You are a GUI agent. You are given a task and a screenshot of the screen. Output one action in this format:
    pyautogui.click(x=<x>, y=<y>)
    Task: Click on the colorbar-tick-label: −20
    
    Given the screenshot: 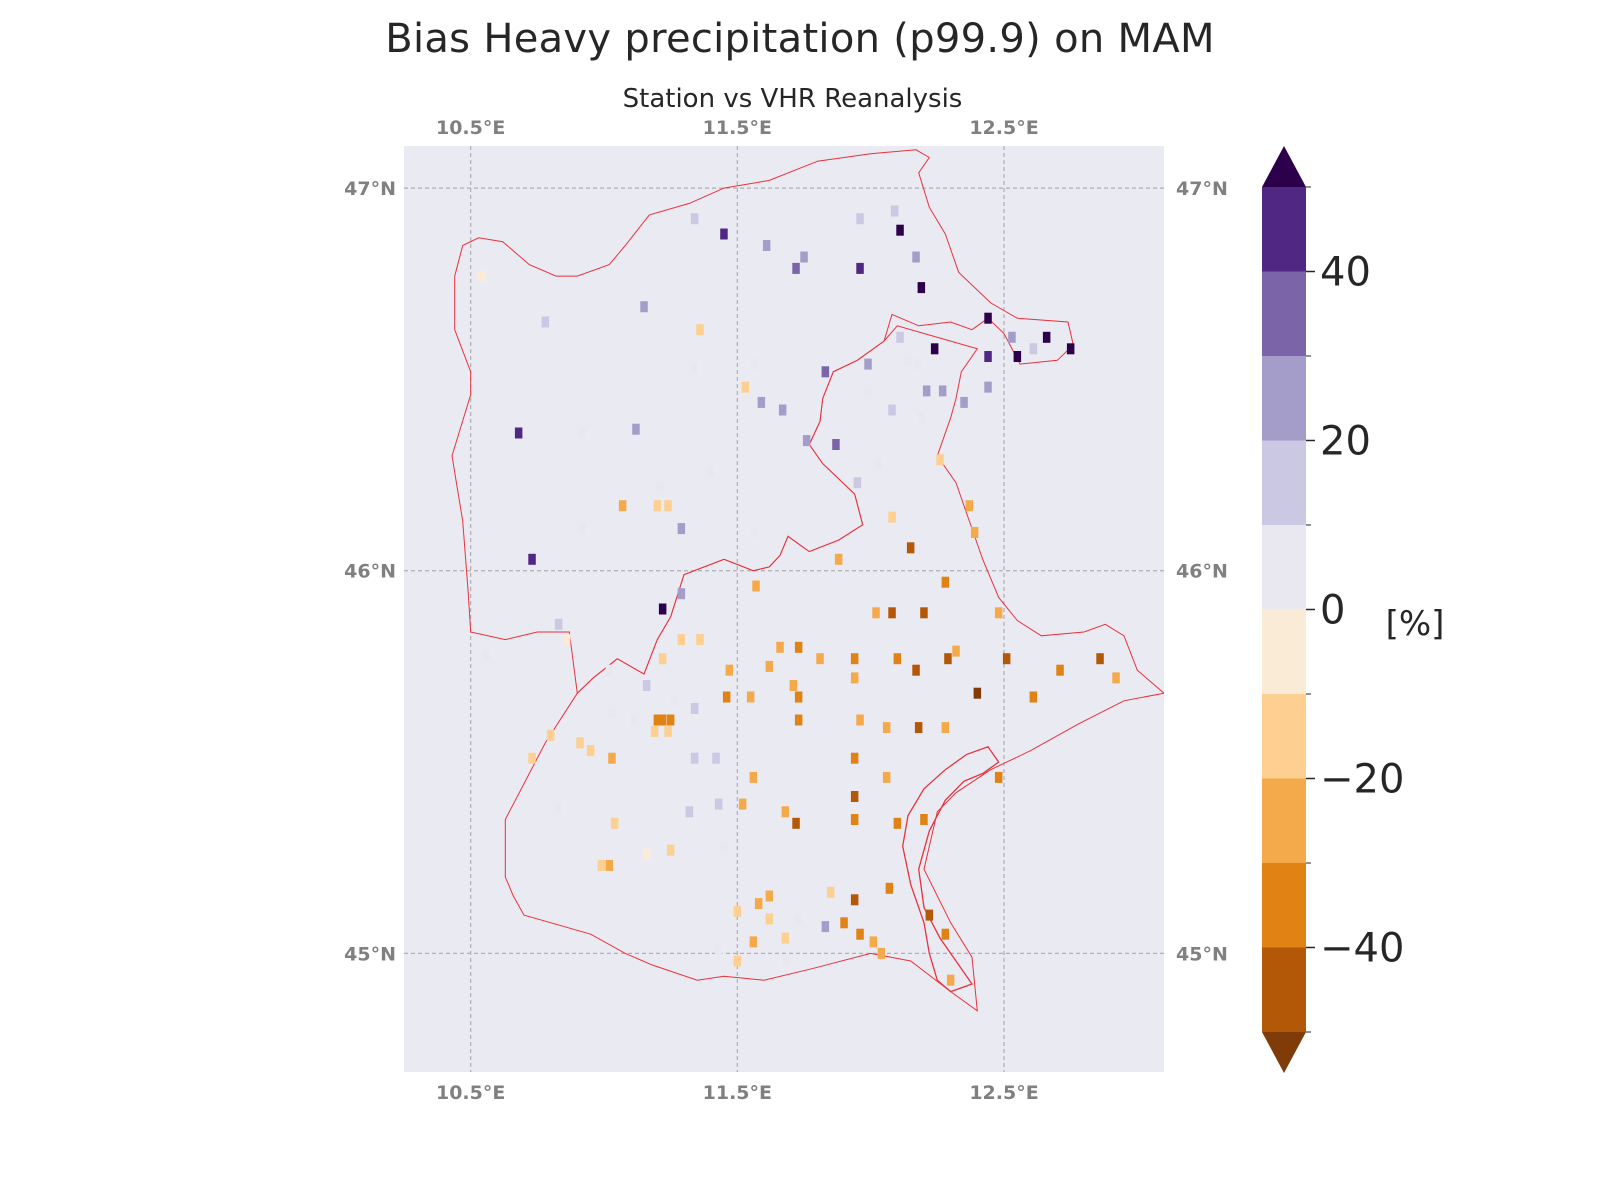 What is the action you would take?
    pyautogui.click(x=1362, y=780)
    